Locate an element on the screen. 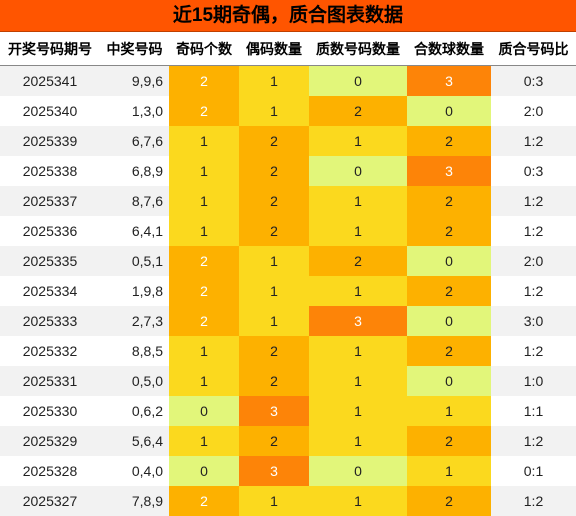 The image size is (576, 516). cell-numbers: 8,7,6 is located at coordinates (134, 201).